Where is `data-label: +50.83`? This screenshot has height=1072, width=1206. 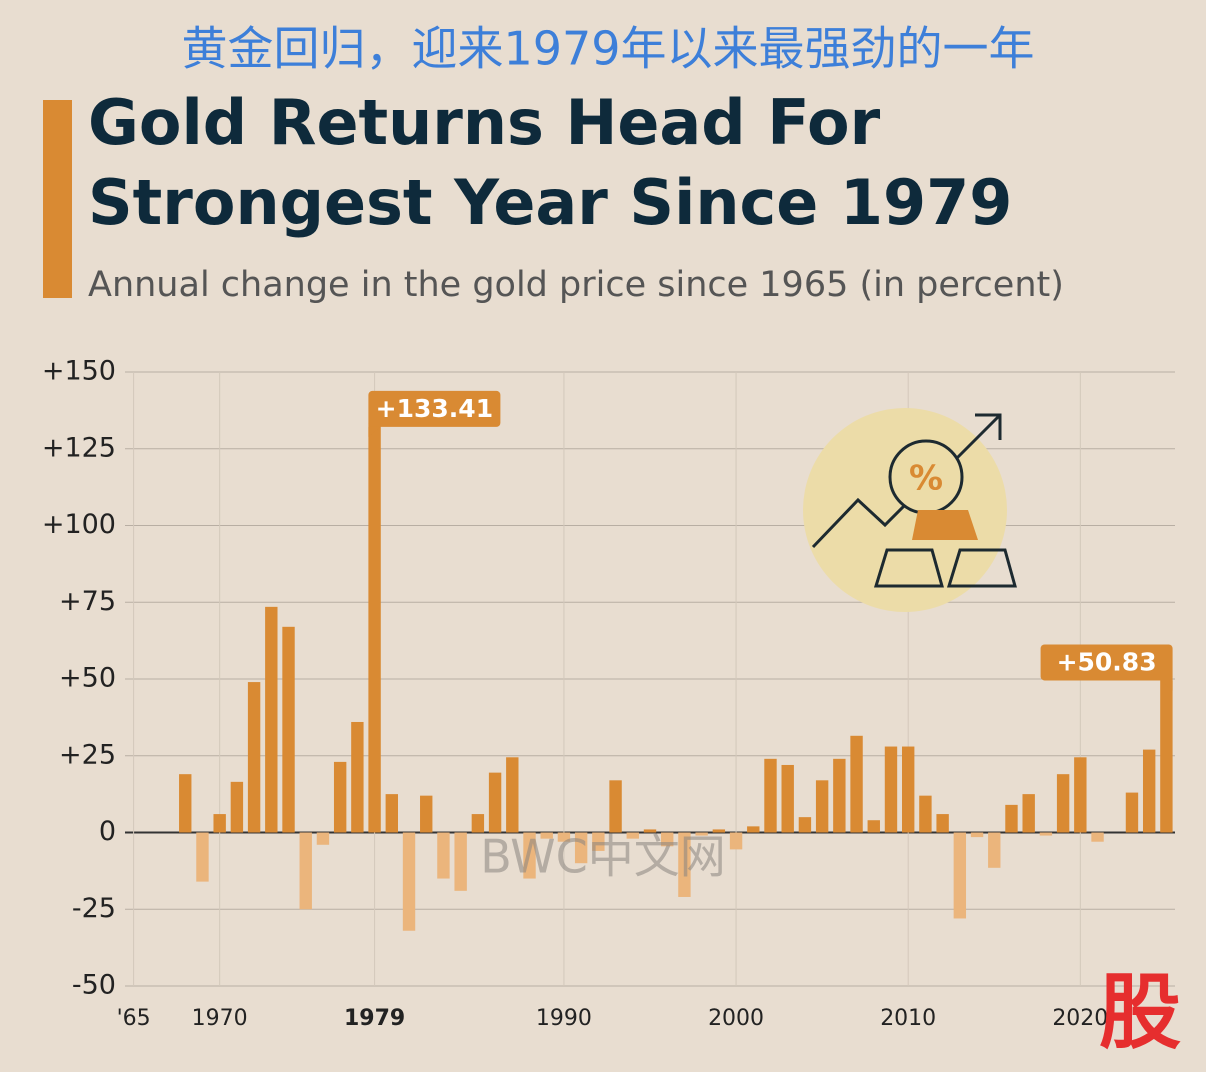
data-label: +50.83 is located at coordinates (1107, 661).